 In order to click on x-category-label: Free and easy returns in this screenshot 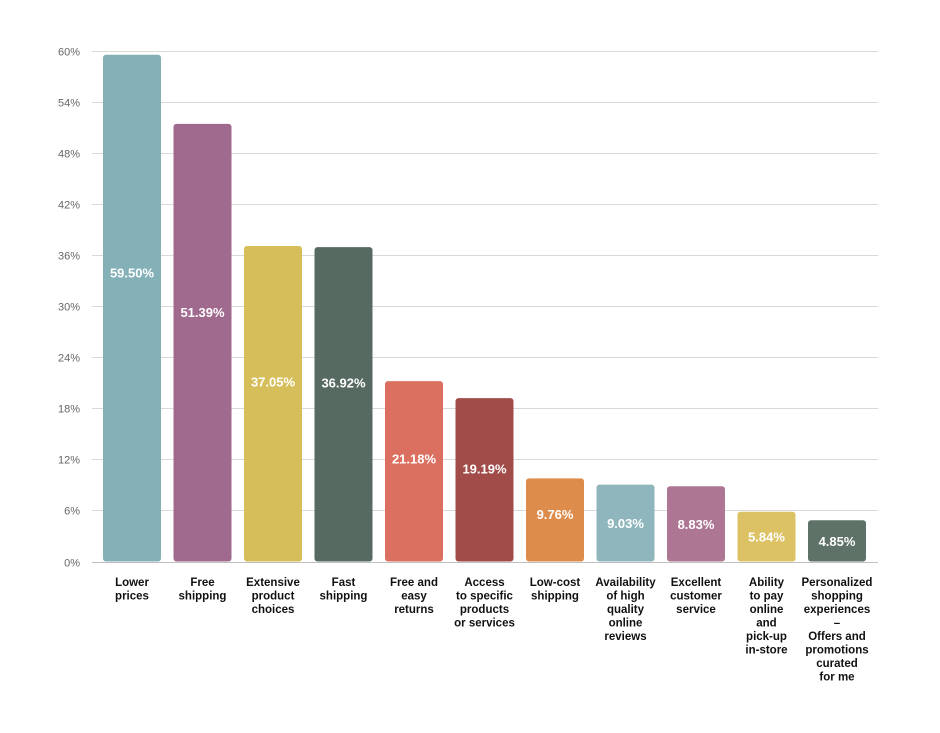, I will do `click(414, 596)`.